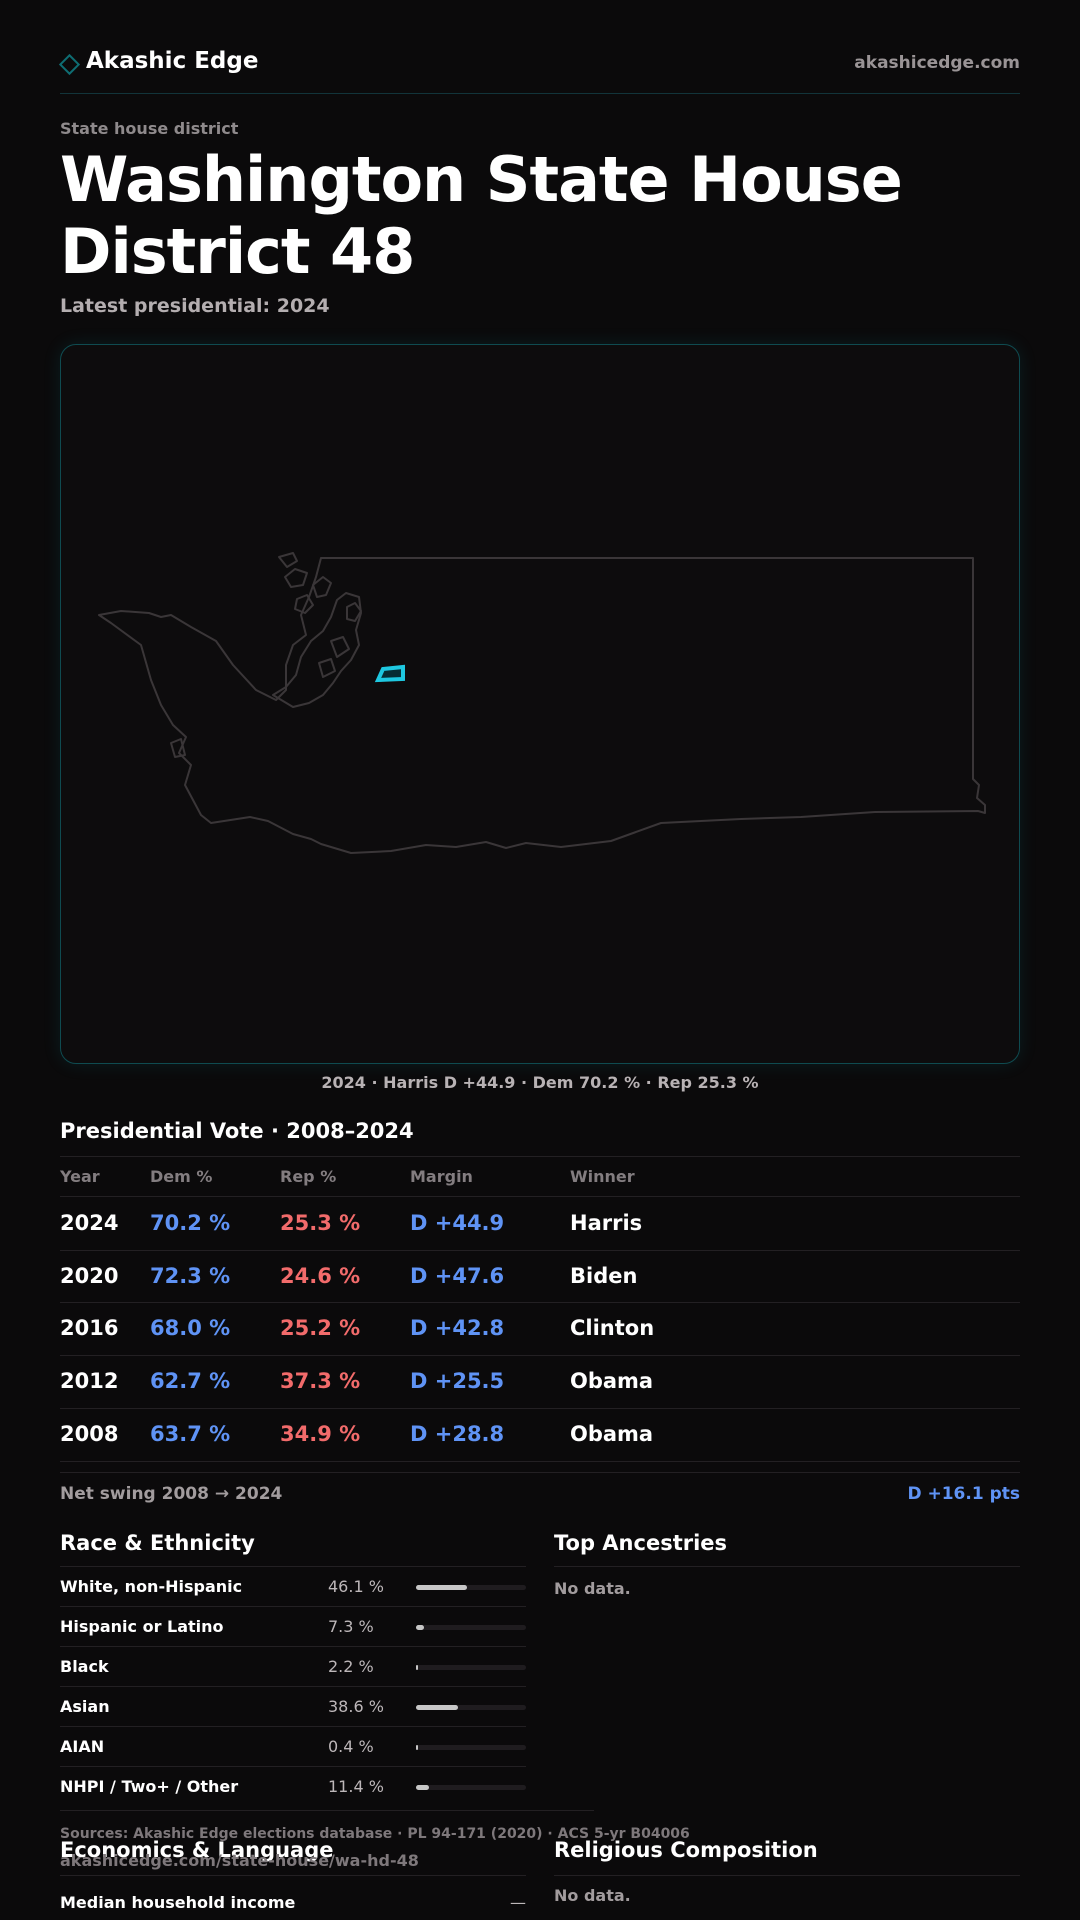 This screenshot has height=1920, width=1080. Describe the element at coordinates (356, 1586) in the screenshot. I see `race-percent: 46.1 %` at that location.